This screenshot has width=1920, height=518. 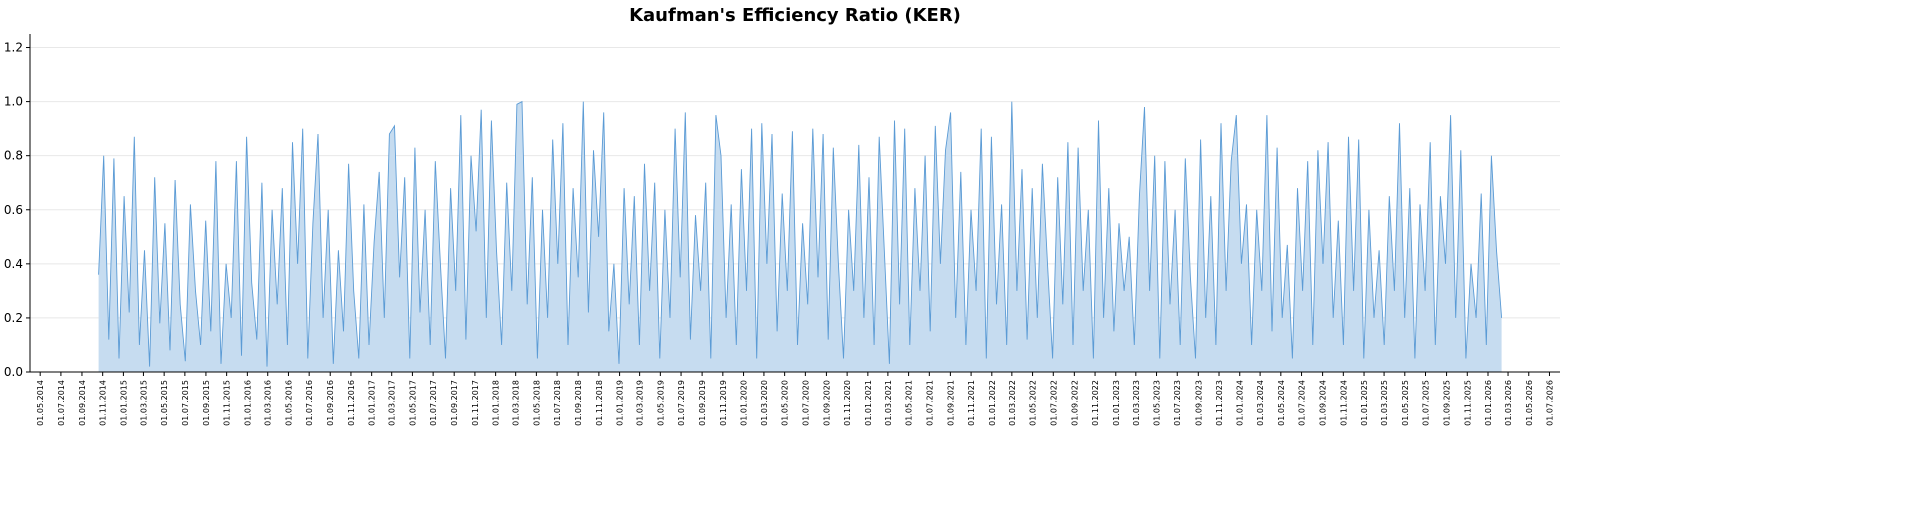 I want to click on x-tick-label: 01.01.2025, so click(x=1364, y=403).